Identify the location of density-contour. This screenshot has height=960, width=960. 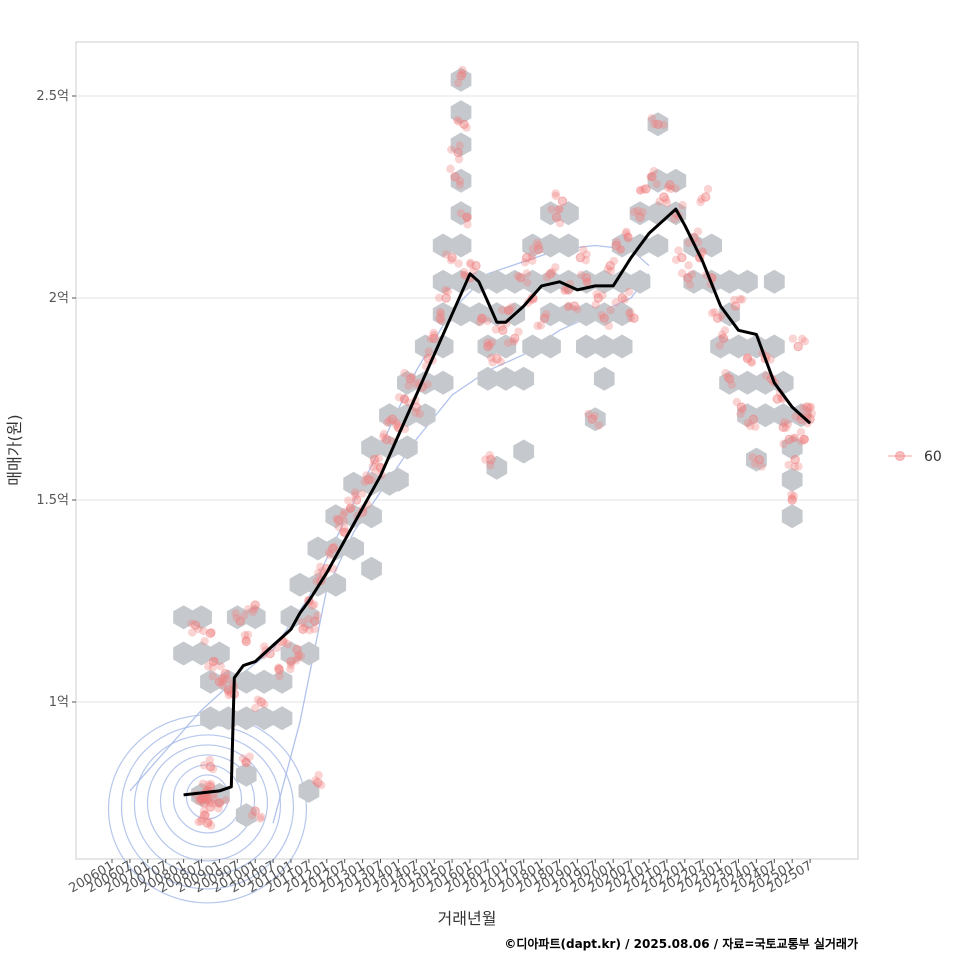
(207, 799).